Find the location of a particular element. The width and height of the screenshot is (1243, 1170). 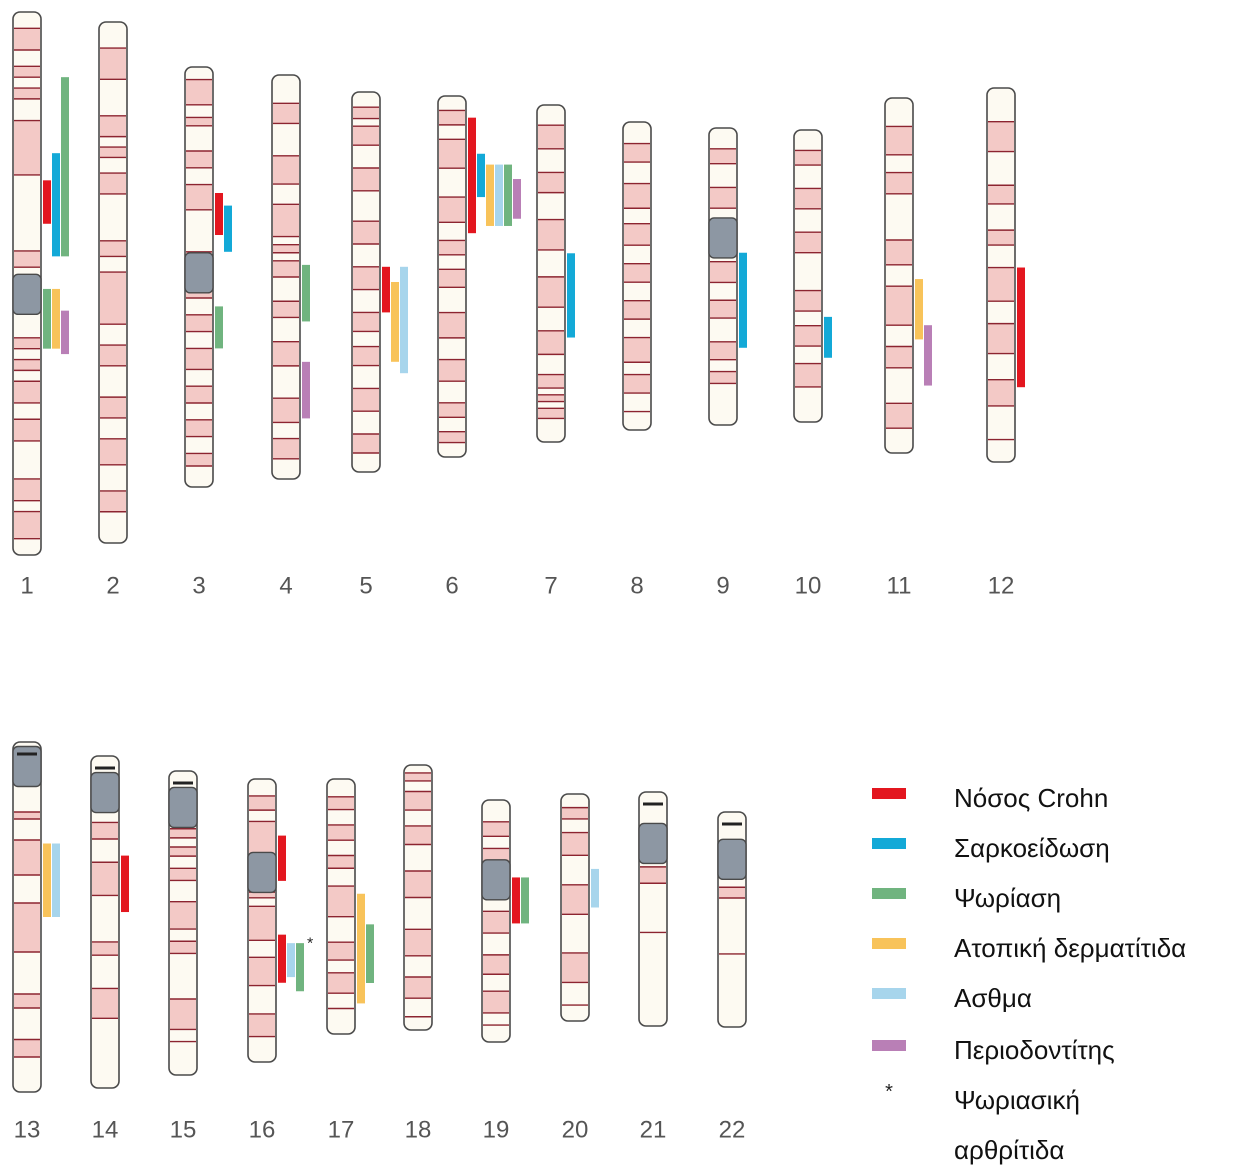

locus-perio-chr6 is located at coordinates (517, 199).